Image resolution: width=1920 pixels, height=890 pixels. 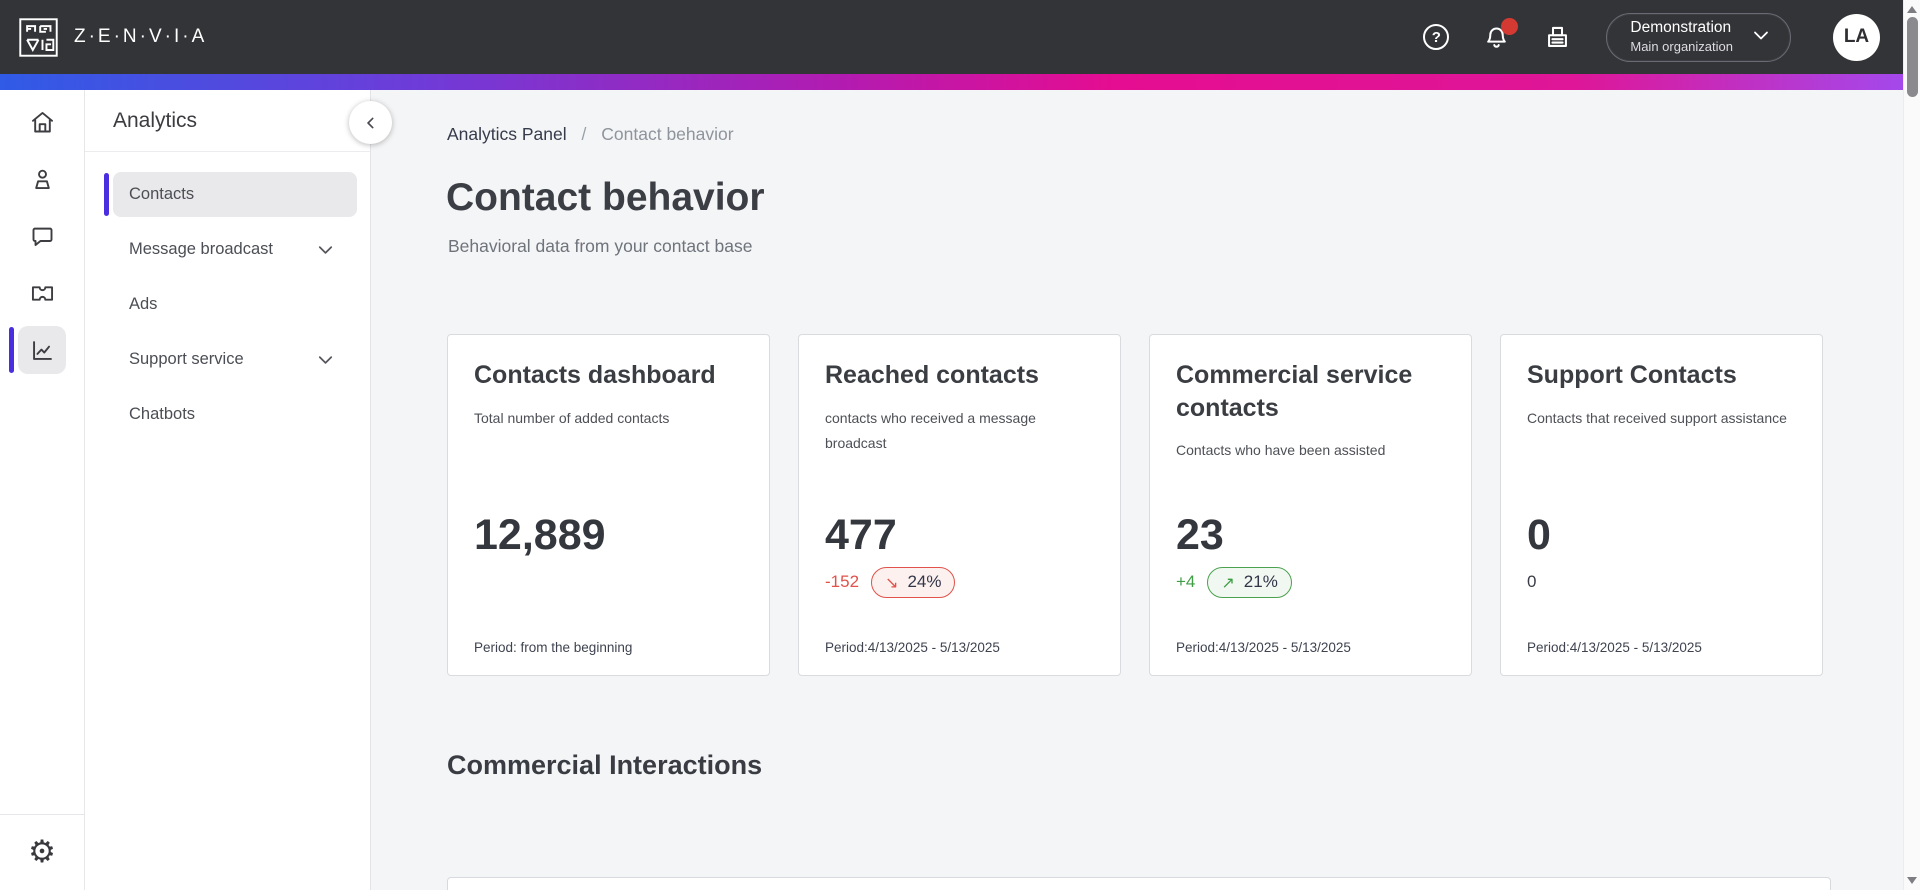 What do you see at coordinates (600, 246) in the screenshot?
I see `page-subtitle: Behavioral data from your contact base` at bounding box center [600, 246].